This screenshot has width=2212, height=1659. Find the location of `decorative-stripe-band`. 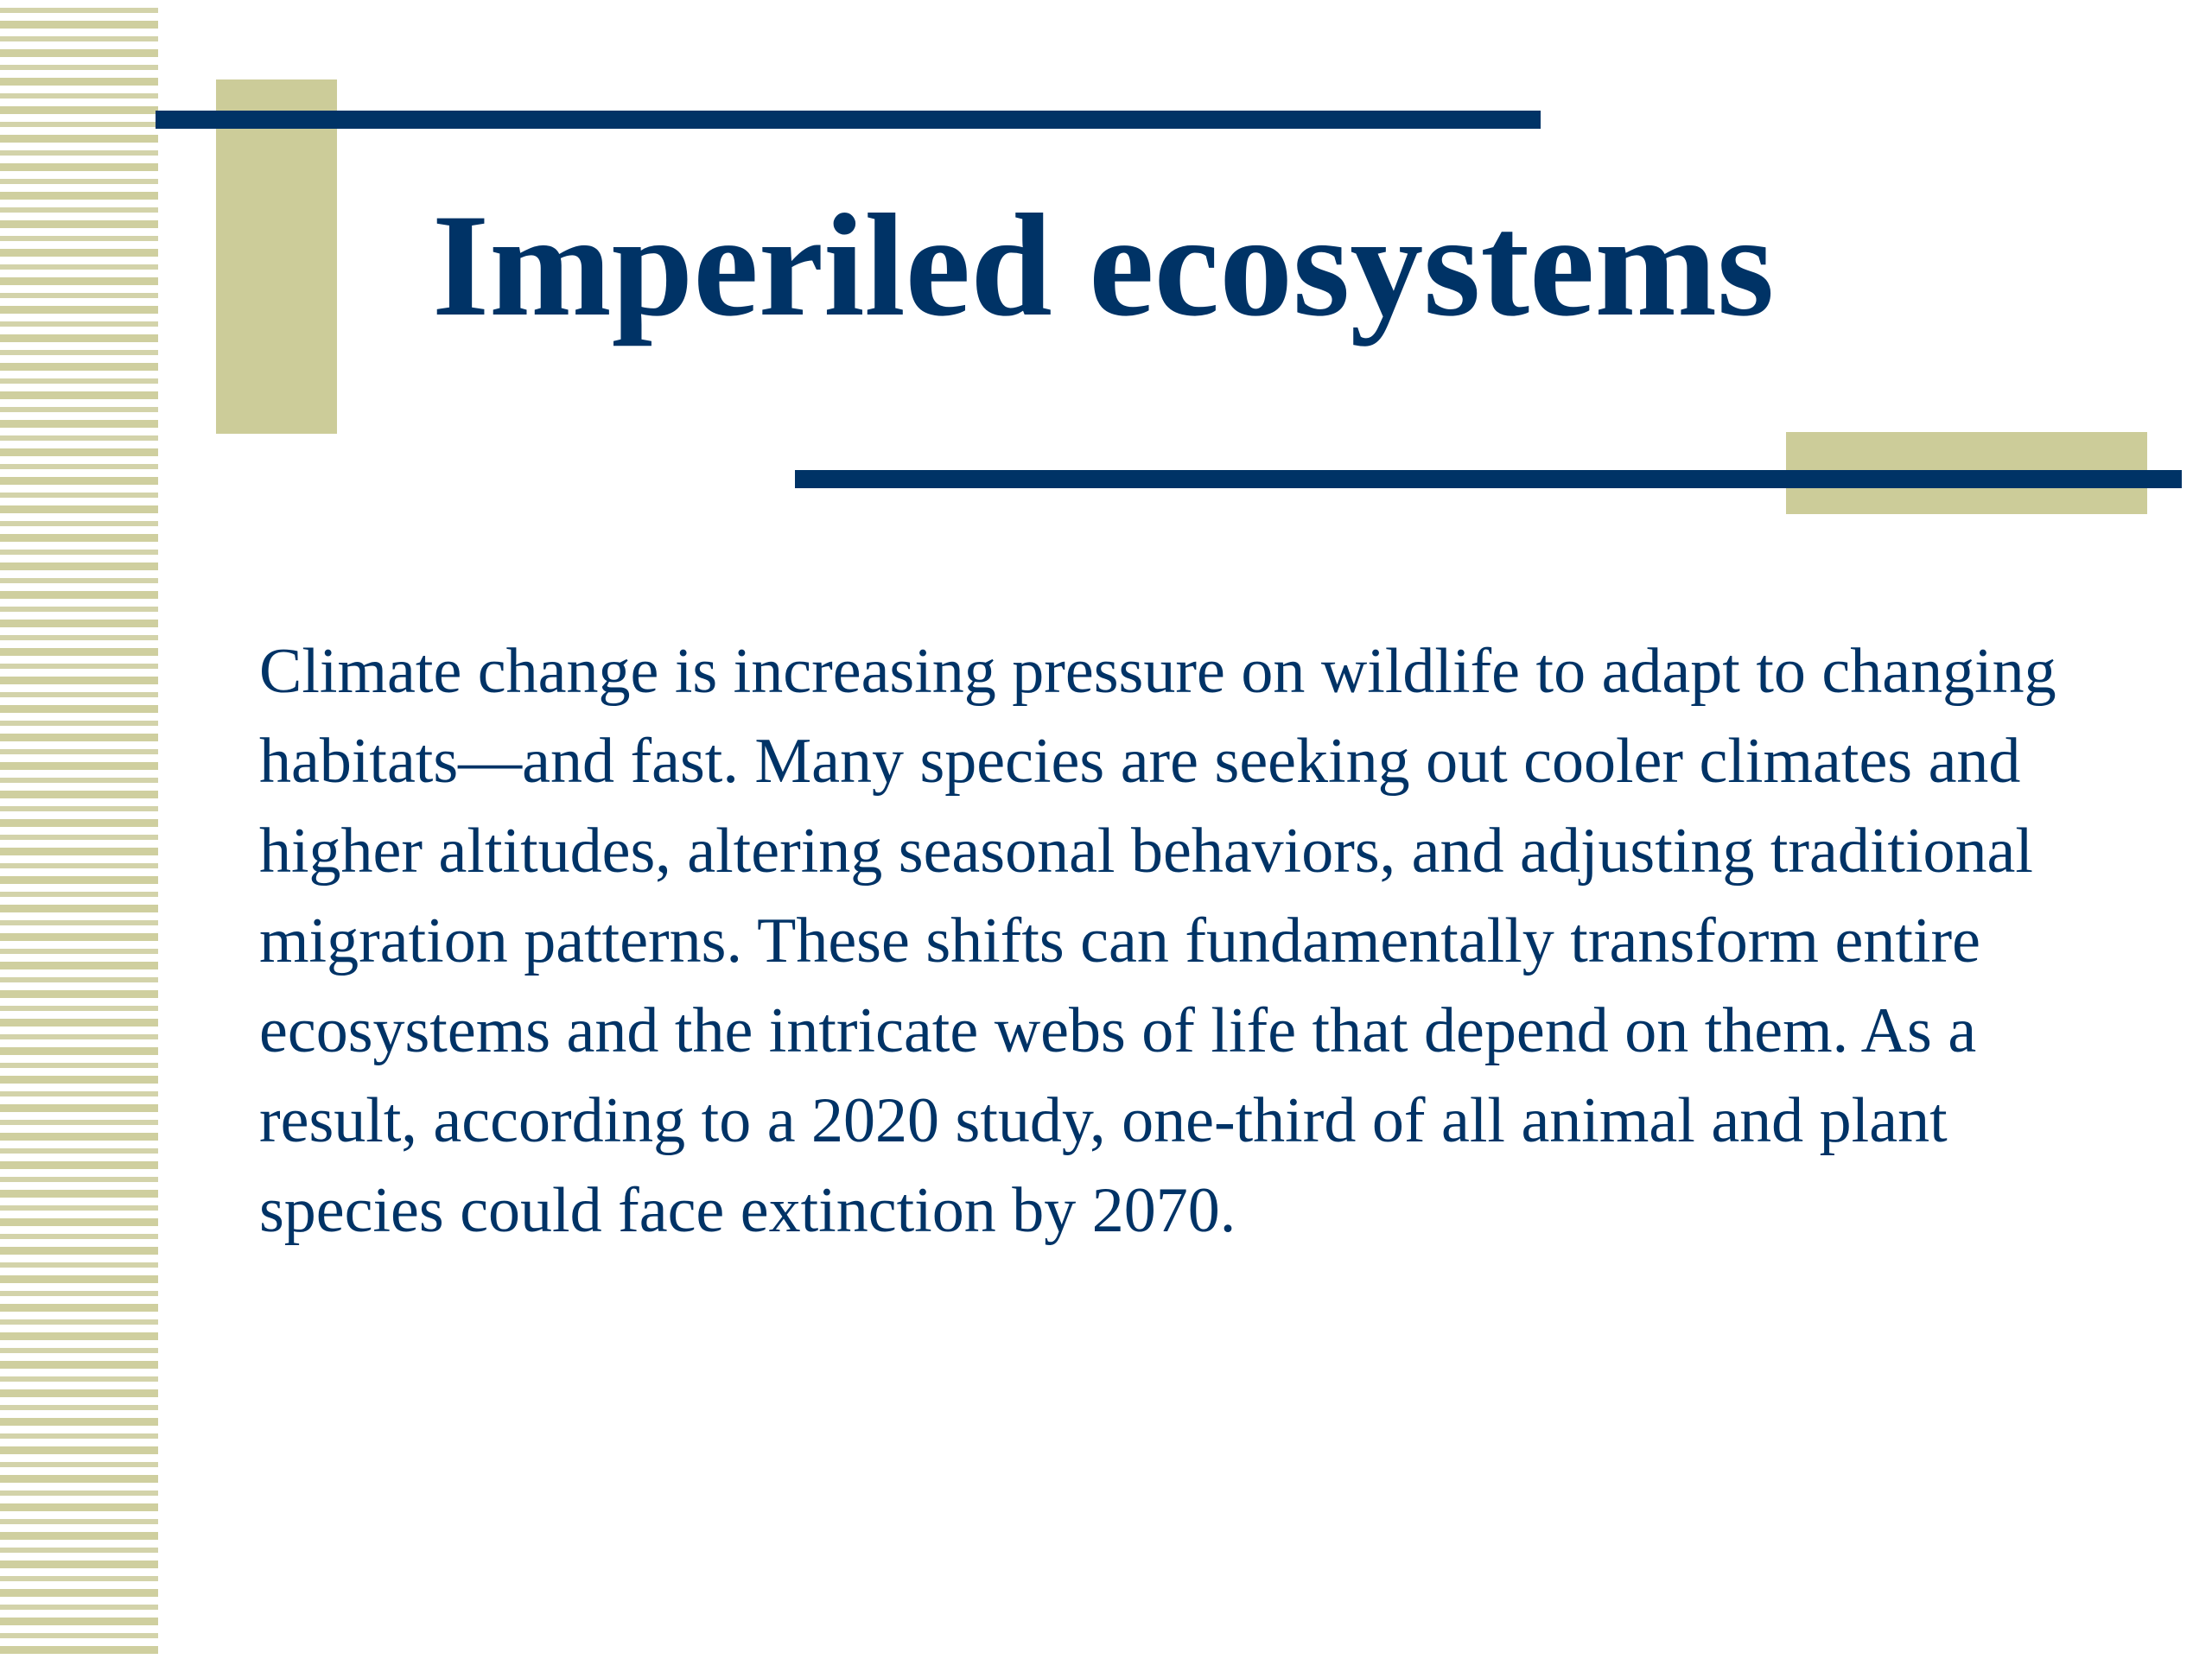

decorative-stripe-band is located at coordinates (79, 829).